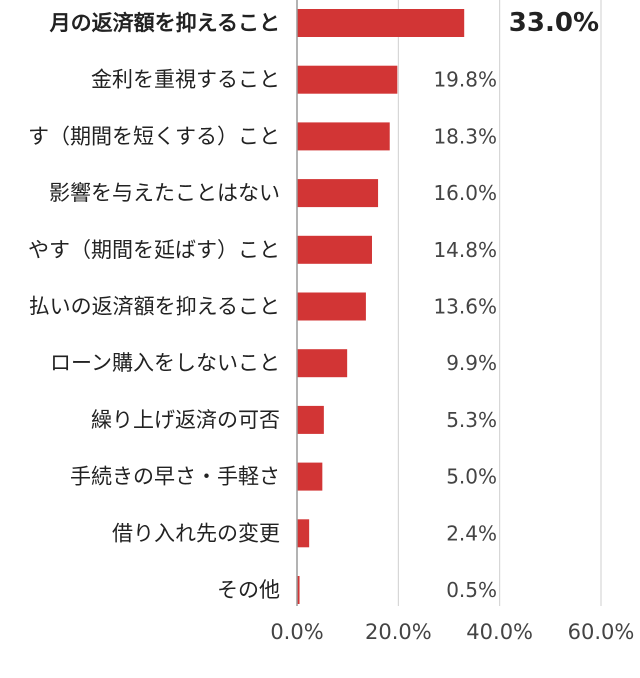 The image size is (640, 678). I want to click on data-label: 2.4%, so click(471, 533).